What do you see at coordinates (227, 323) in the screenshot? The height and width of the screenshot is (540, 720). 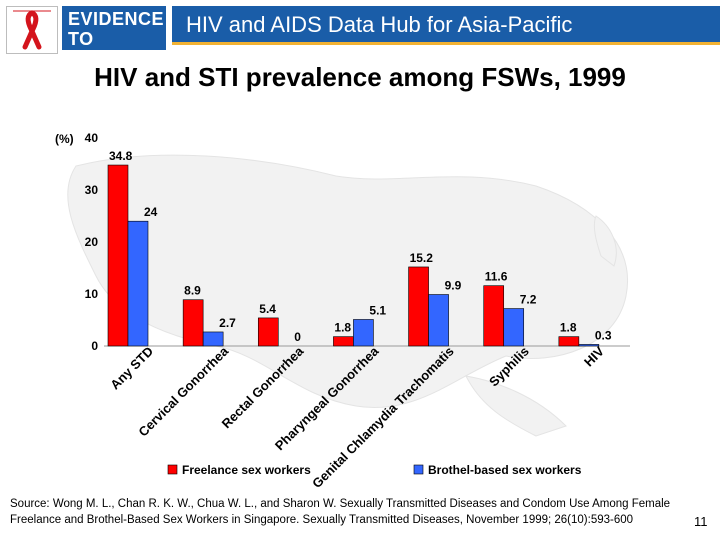 I see `data-label: 2.7` at bounding box center [227, 323].